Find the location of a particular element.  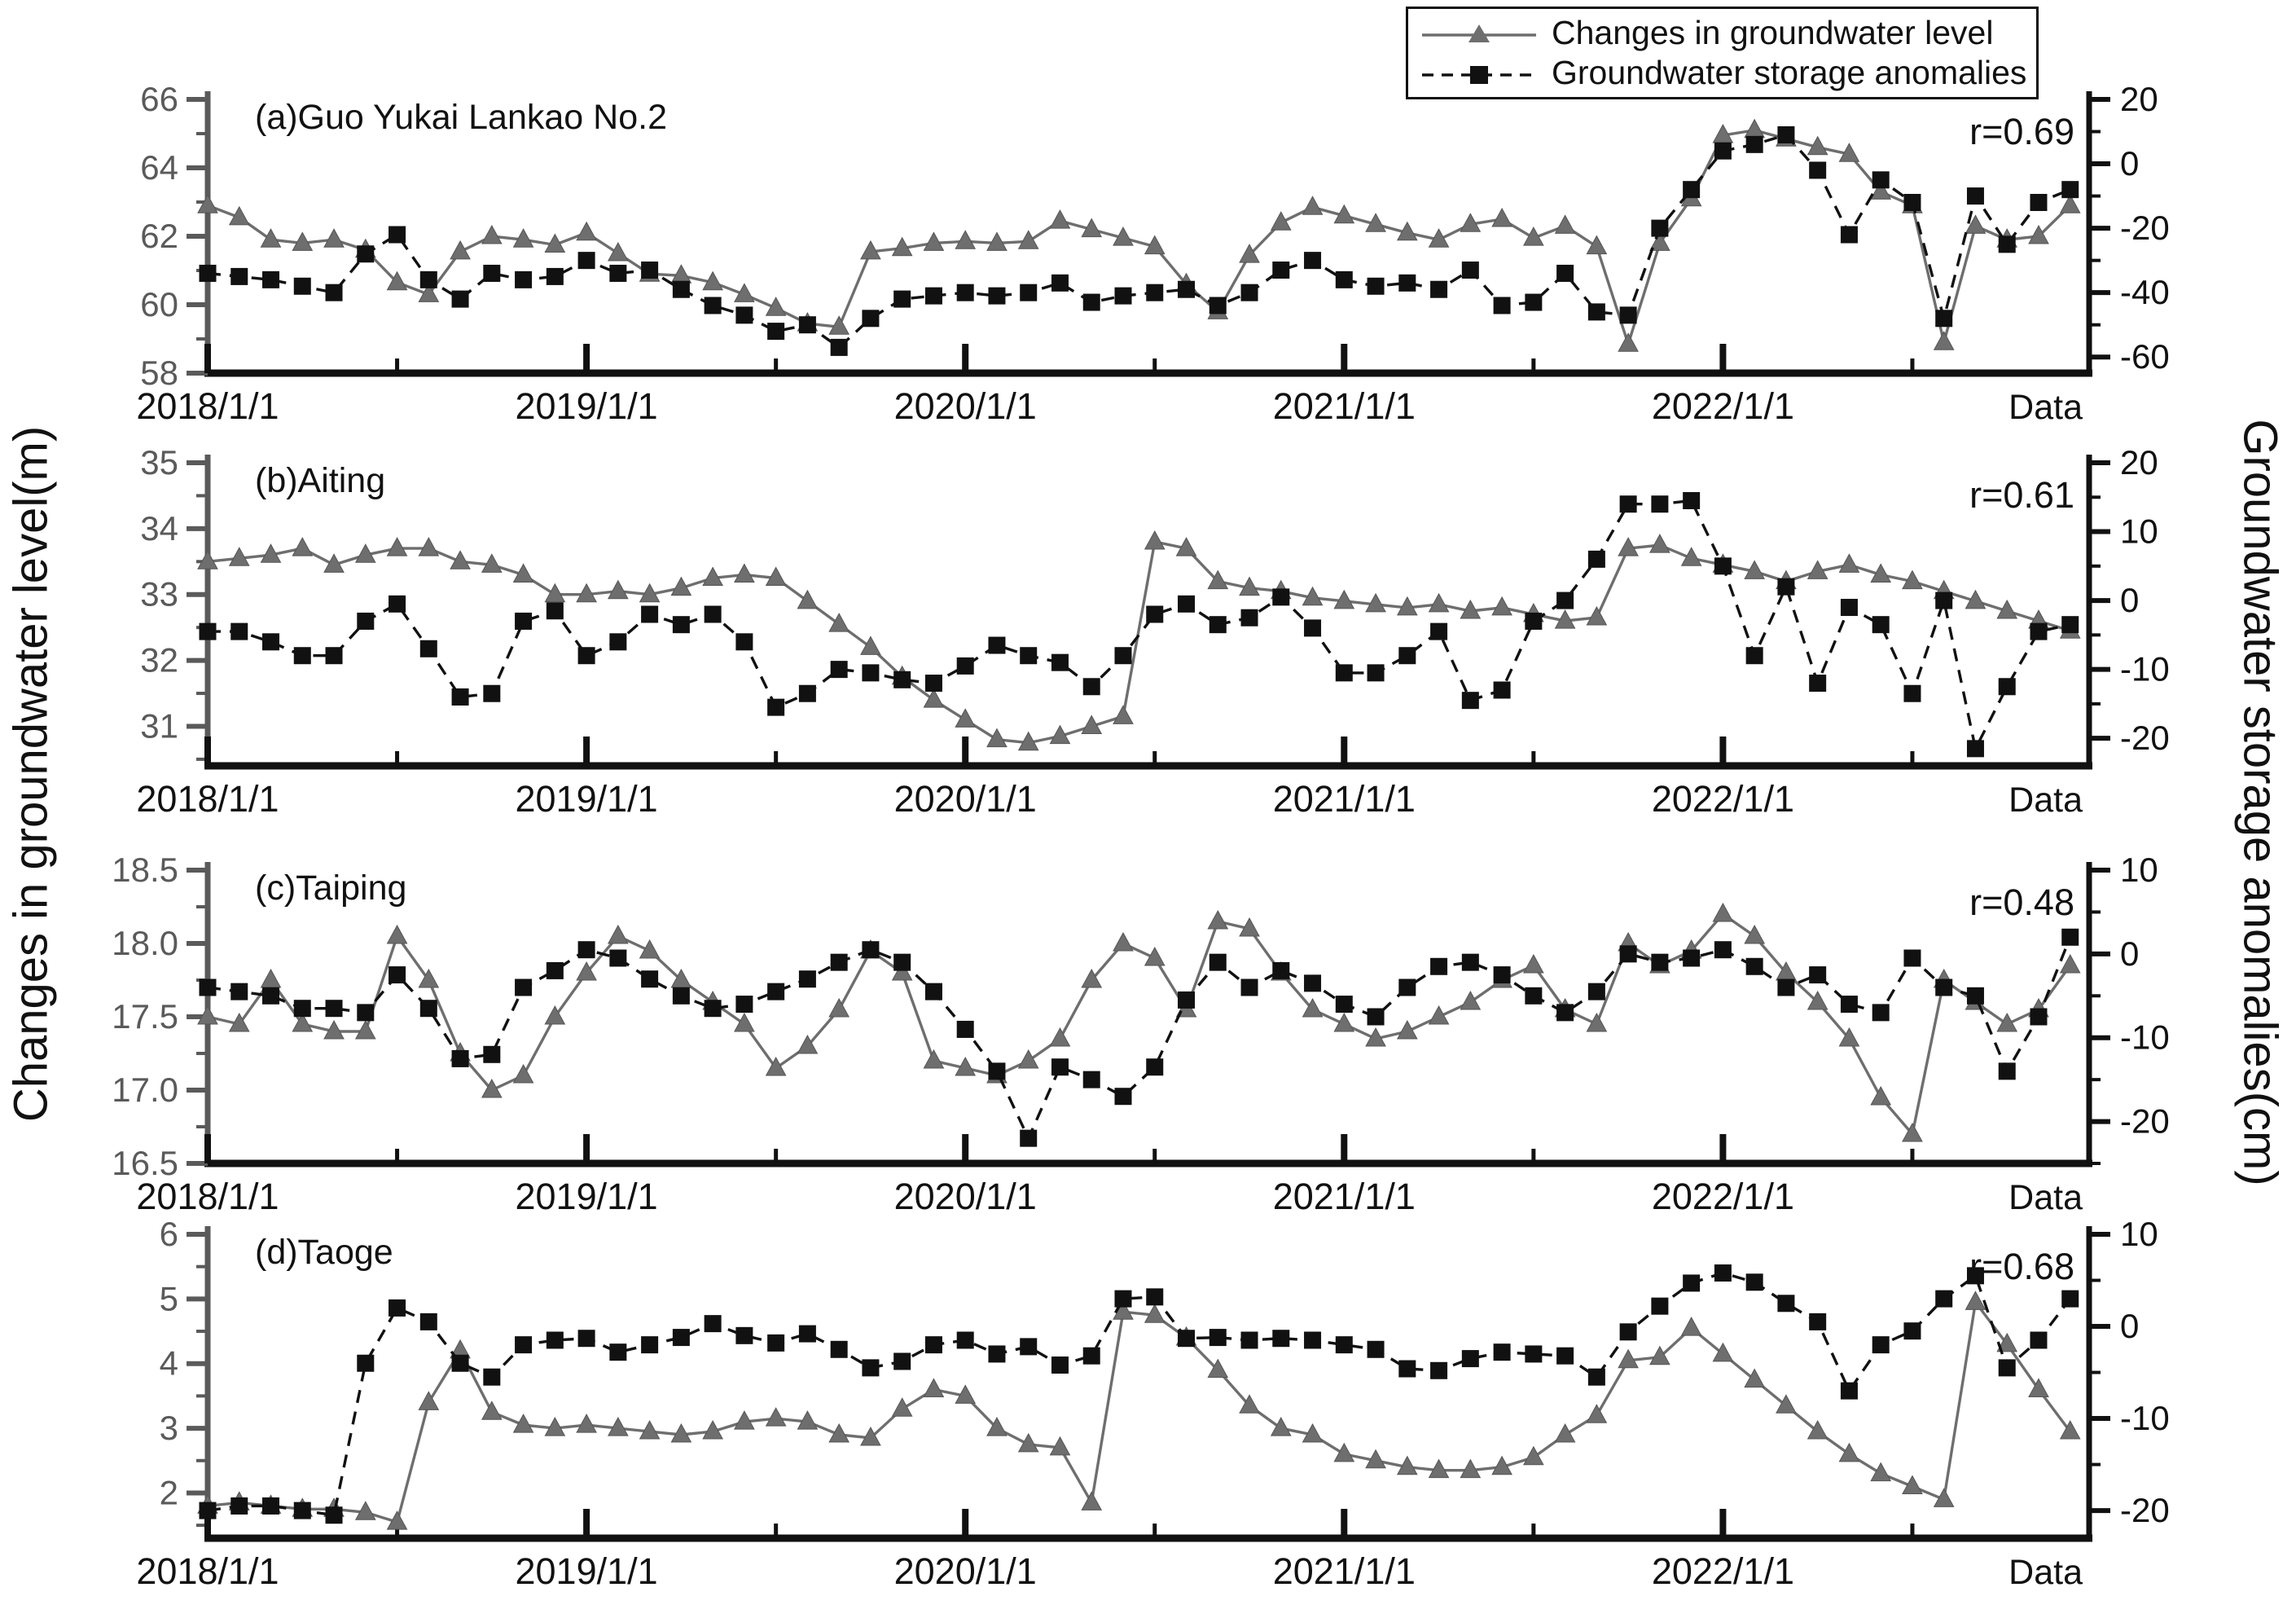

right-tick-label: -20 is located at coordinates (2145, 228).